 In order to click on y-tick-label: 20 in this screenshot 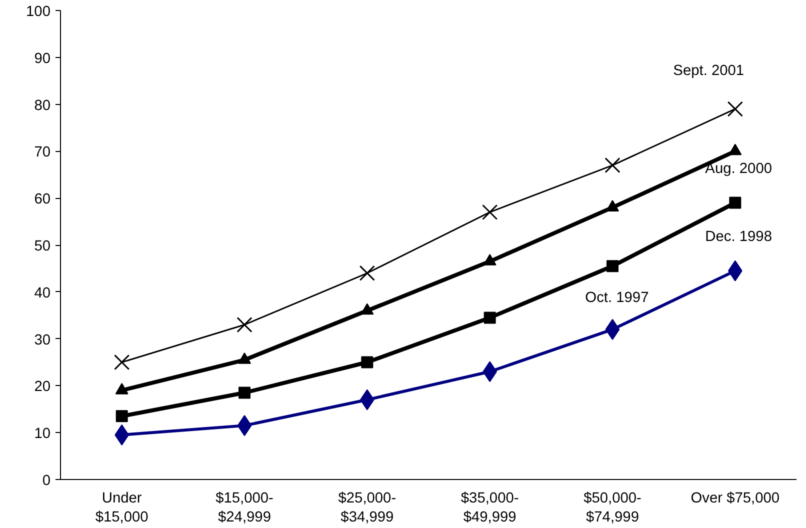, I will do `click(42, 387)`.